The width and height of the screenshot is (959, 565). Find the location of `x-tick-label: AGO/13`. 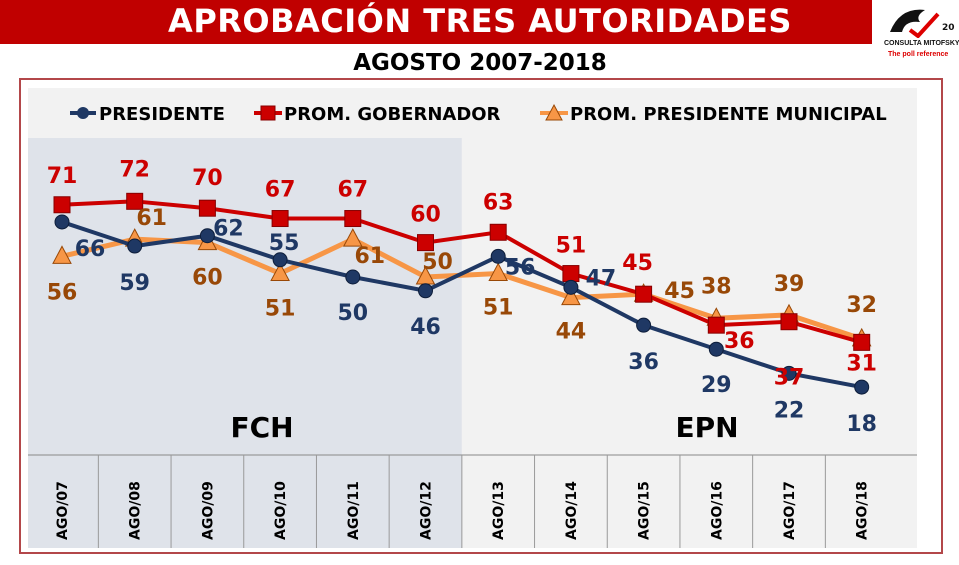

x-tick-label: AGO/13 is located at coordinates (499, 510).